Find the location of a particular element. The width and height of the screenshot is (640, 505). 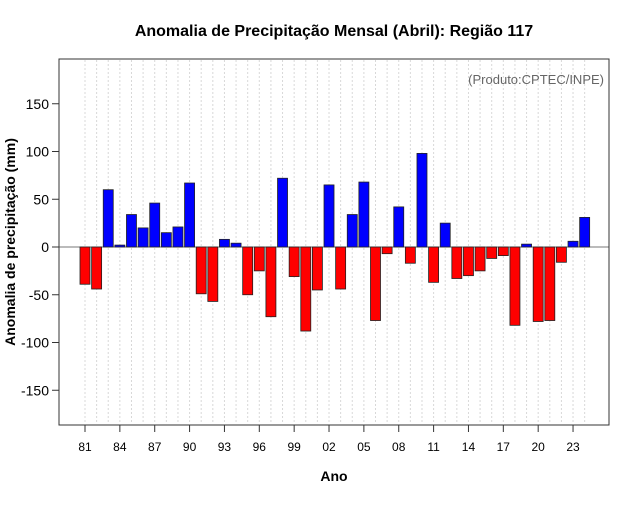

x-tick-label: 08 is located at coordinates (399, 447).